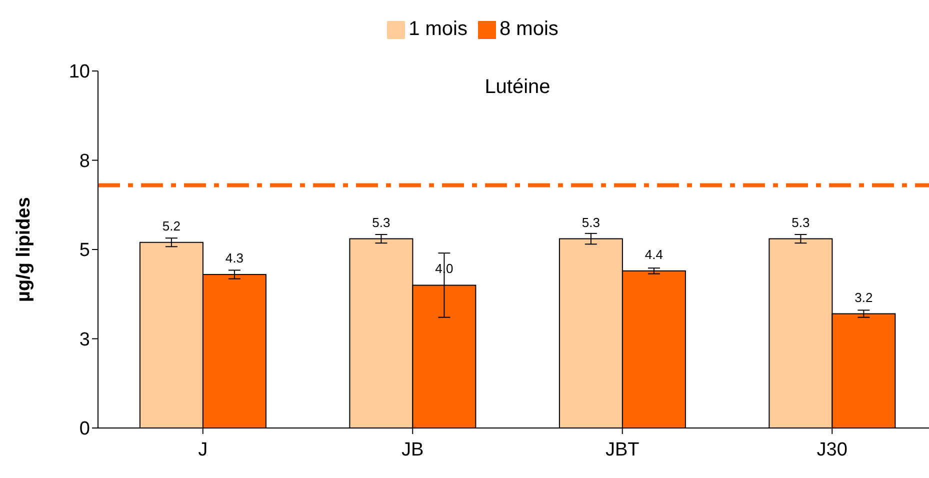 The height and width of the screenshot is (478, 929). Describe the element at coordinates (863, 297) in the screenshot. I see `data-label: 3.2` at that location.